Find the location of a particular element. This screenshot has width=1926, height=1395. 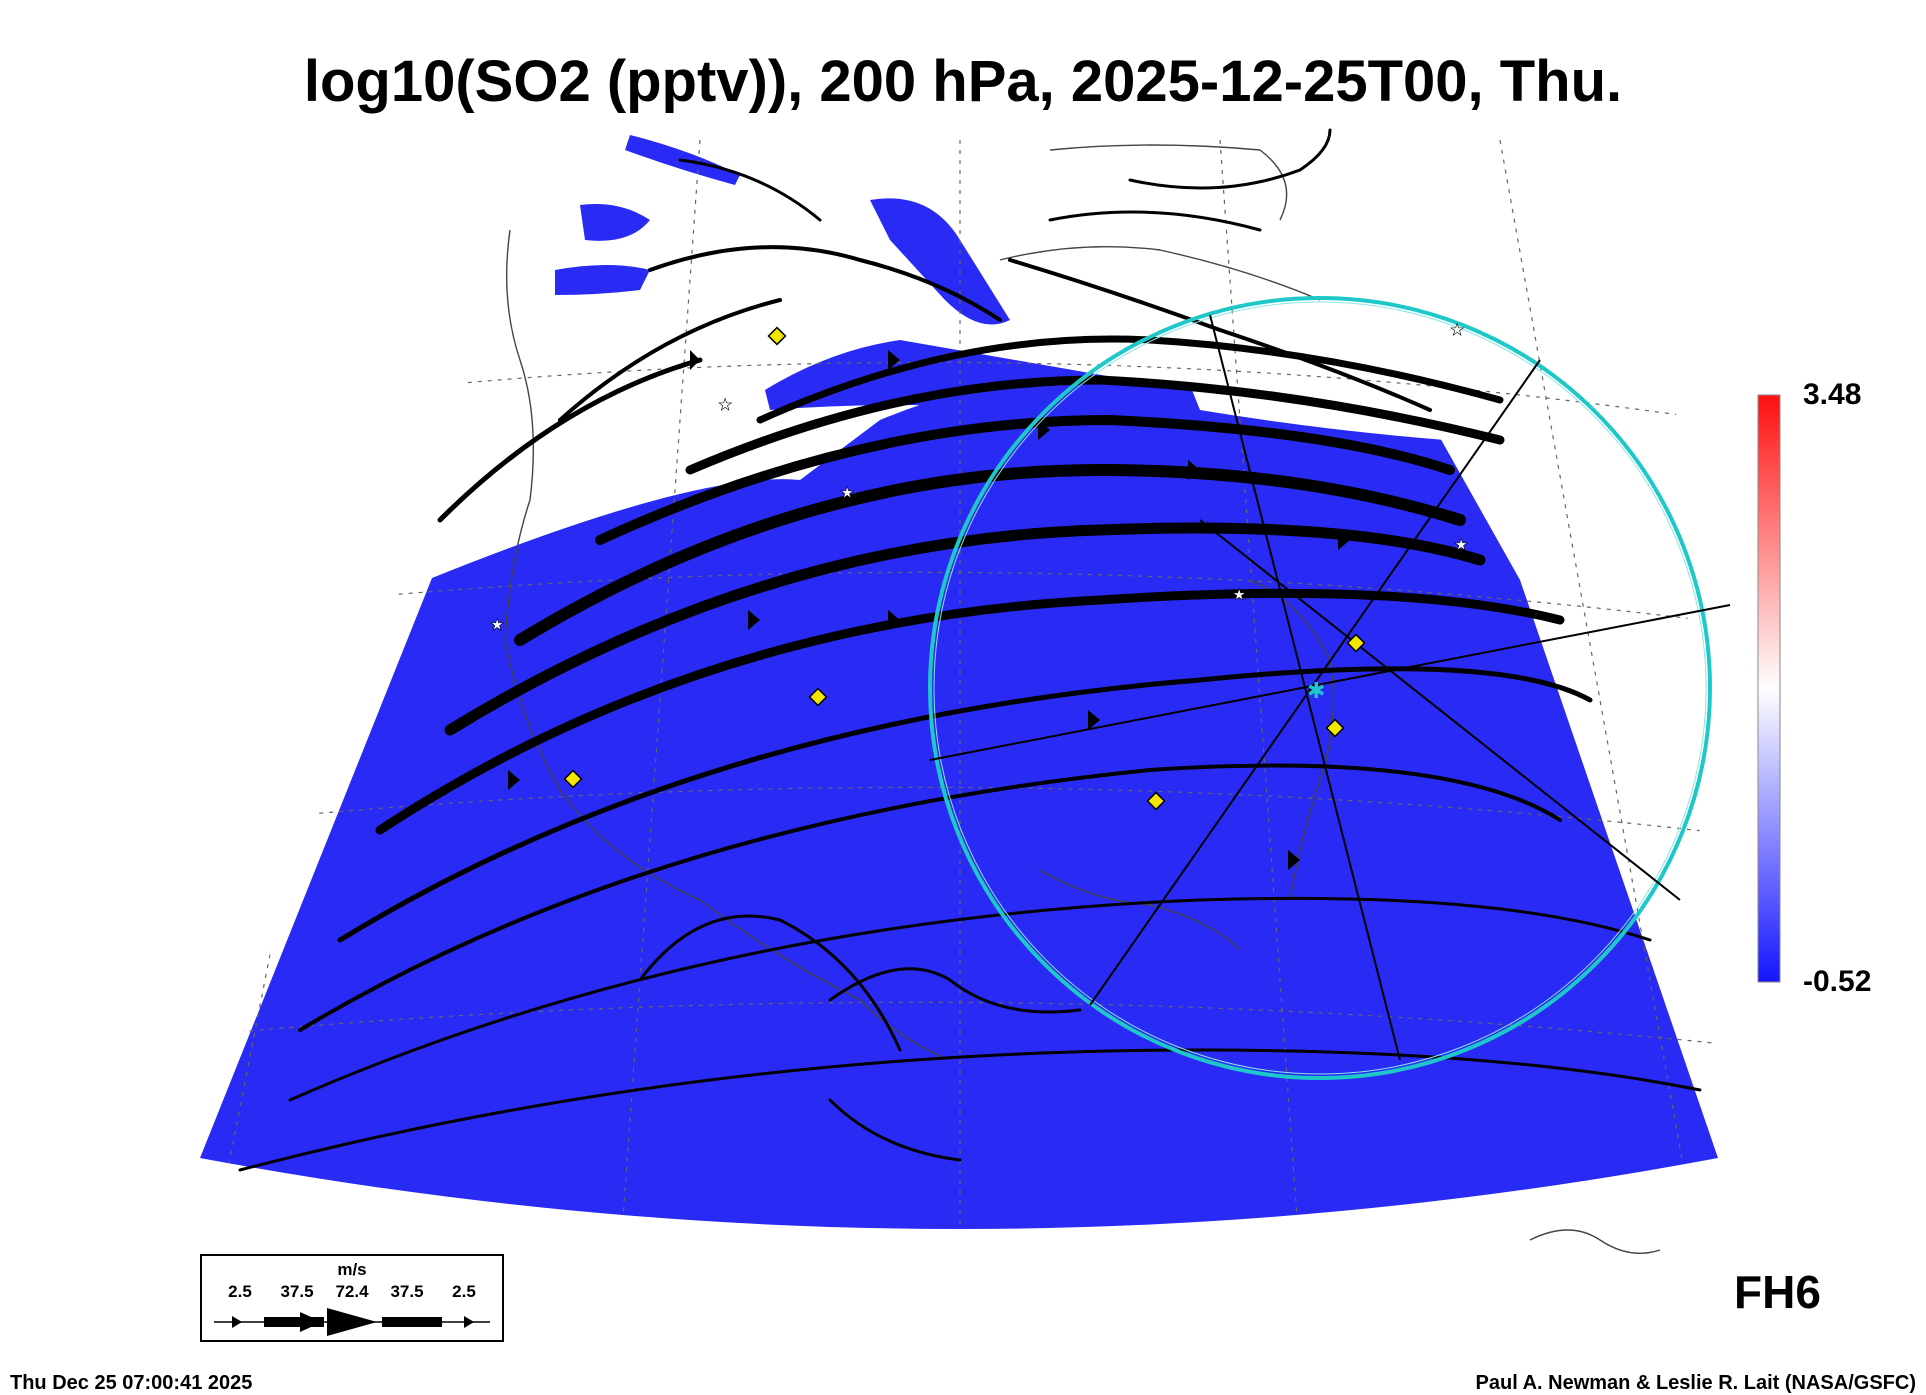

colorbar-max-label: 3.48 is located at coordinates (1832, 394).